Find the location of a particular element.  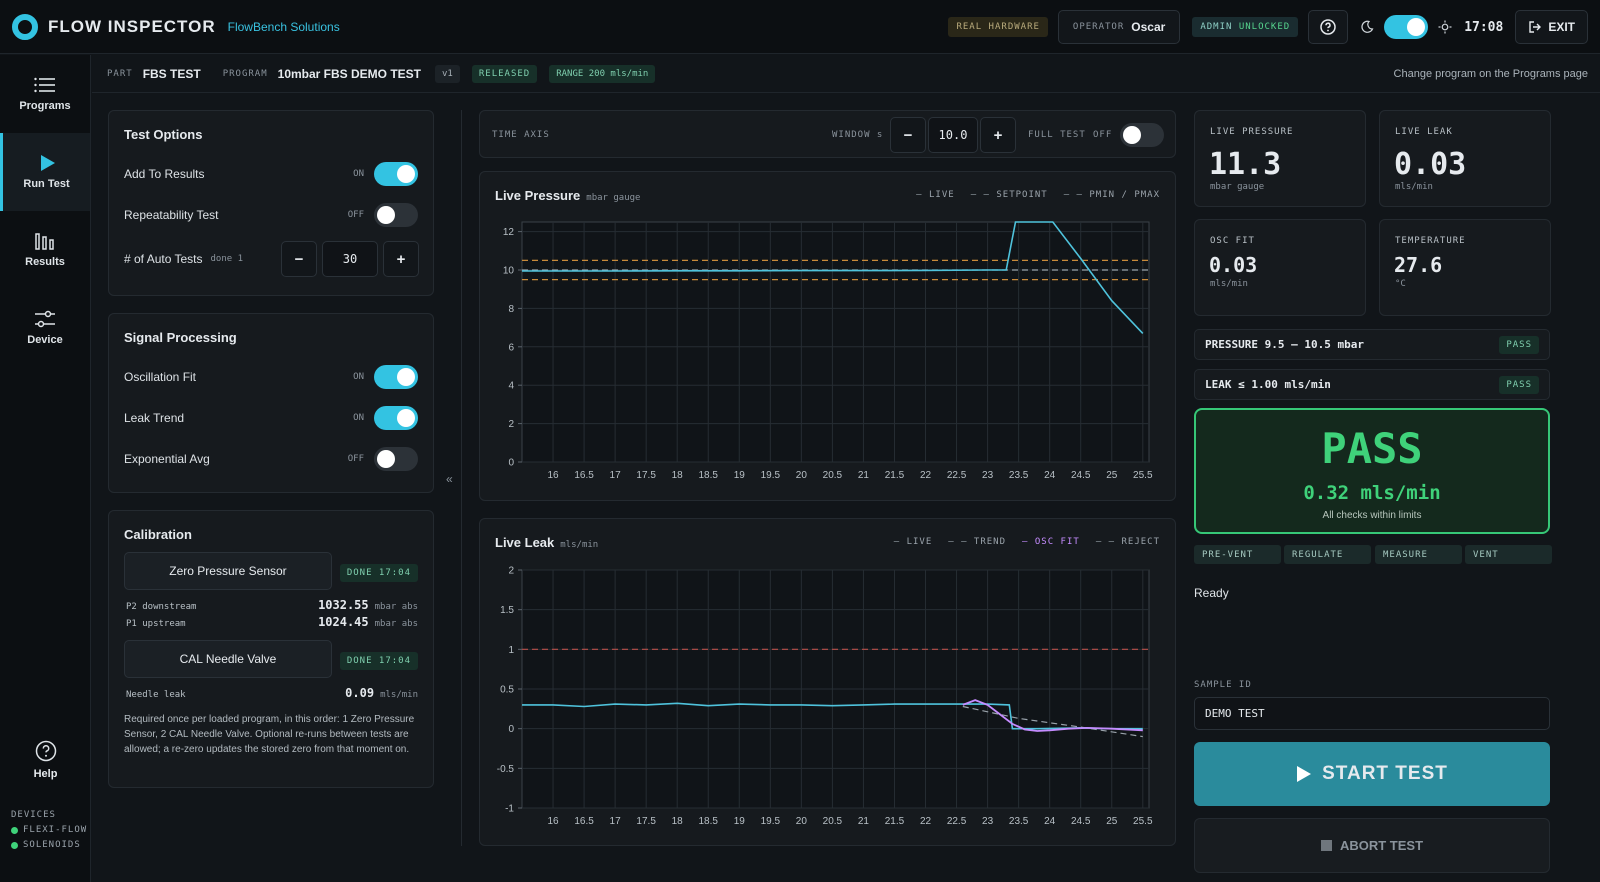

y-tick-label: 10 is located at coordinates (509, 271).